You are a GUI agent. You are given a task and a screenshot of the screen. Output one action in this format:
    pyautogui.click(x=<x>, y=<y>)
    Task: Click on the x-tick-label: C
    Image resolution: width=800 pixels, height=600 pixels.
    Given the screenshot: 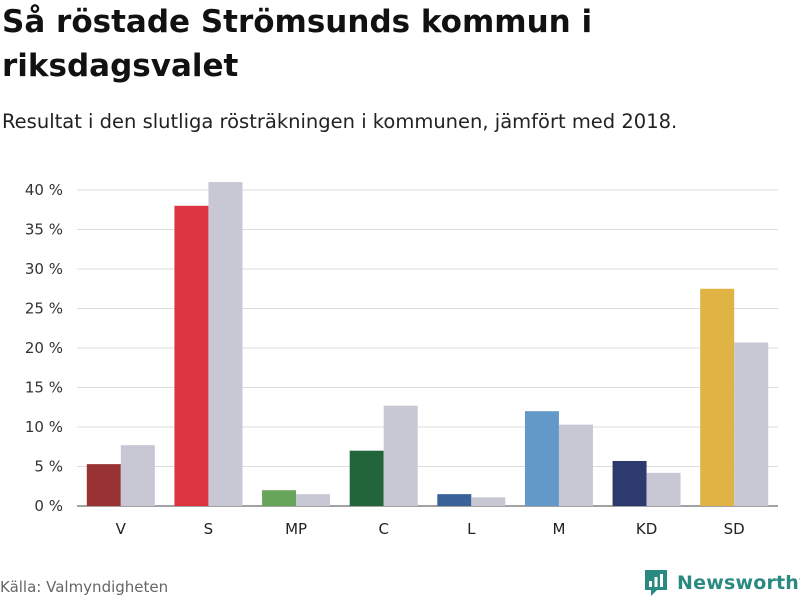 What is the action you would take?
    pyautogui.click(x=383, y=529)
    